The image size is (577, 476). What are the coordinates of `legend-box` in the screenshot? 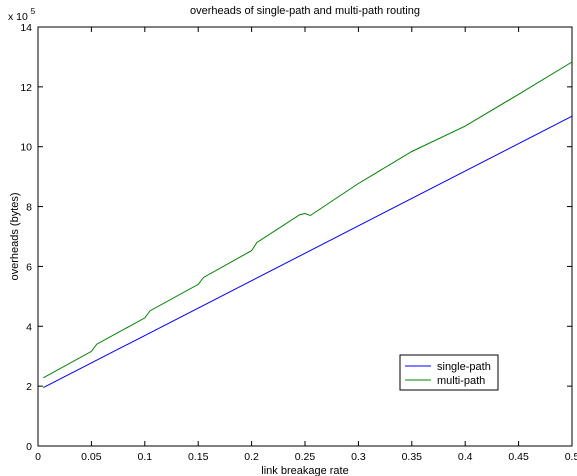 It's located at (449, 372).